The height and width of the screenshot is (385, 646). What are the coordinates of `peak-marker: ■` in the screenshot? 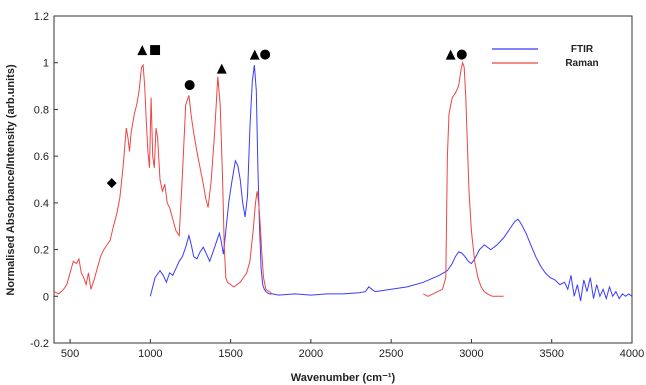 It's located at (155, 49).